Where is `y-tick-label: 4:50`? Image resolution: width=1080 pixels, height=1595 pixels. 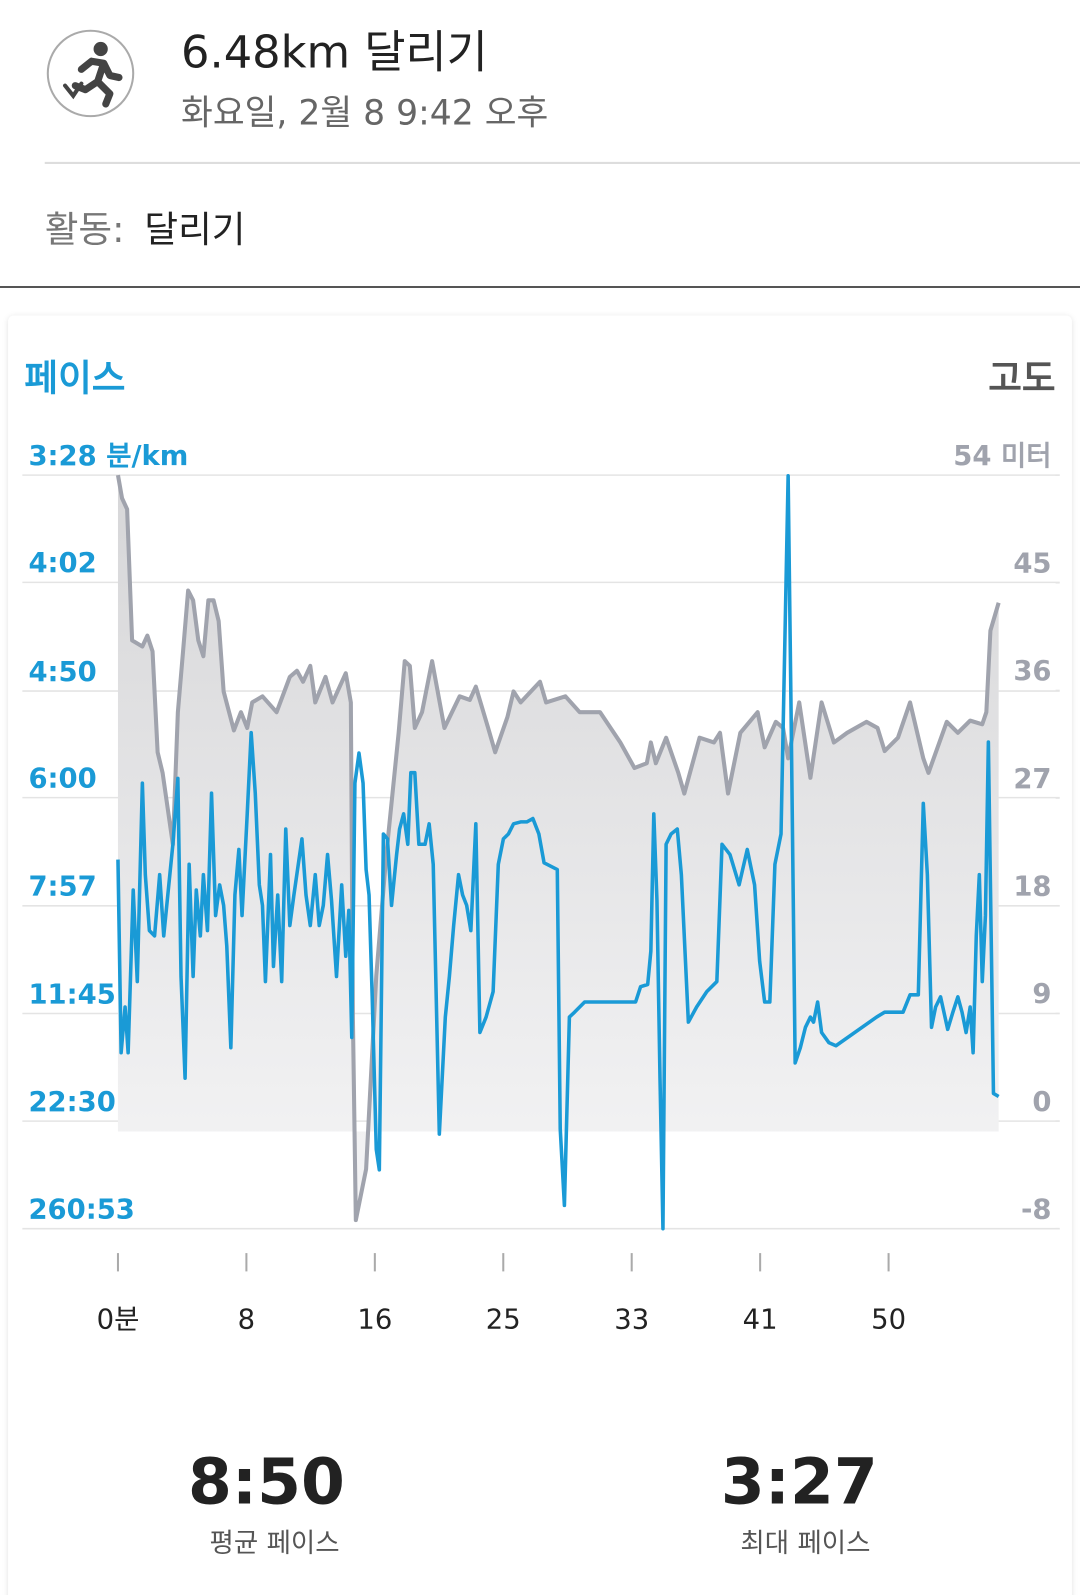 y-tick-label: 4:50 is located at coordinates (62, 672).